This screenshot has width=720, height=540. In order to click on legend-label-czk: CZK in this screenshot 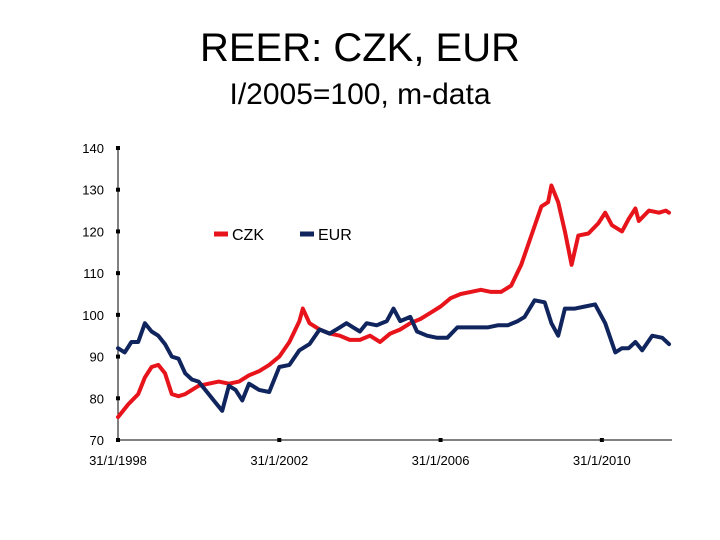, I will do `click(248, 235)`.